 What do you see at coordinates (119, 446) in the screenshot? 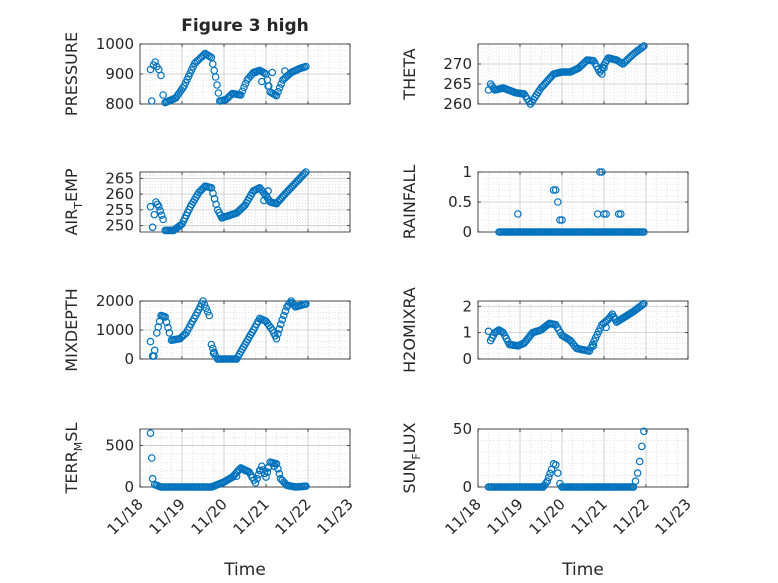
I see `y-tick-label: 500` at bounding box center [119, 446].